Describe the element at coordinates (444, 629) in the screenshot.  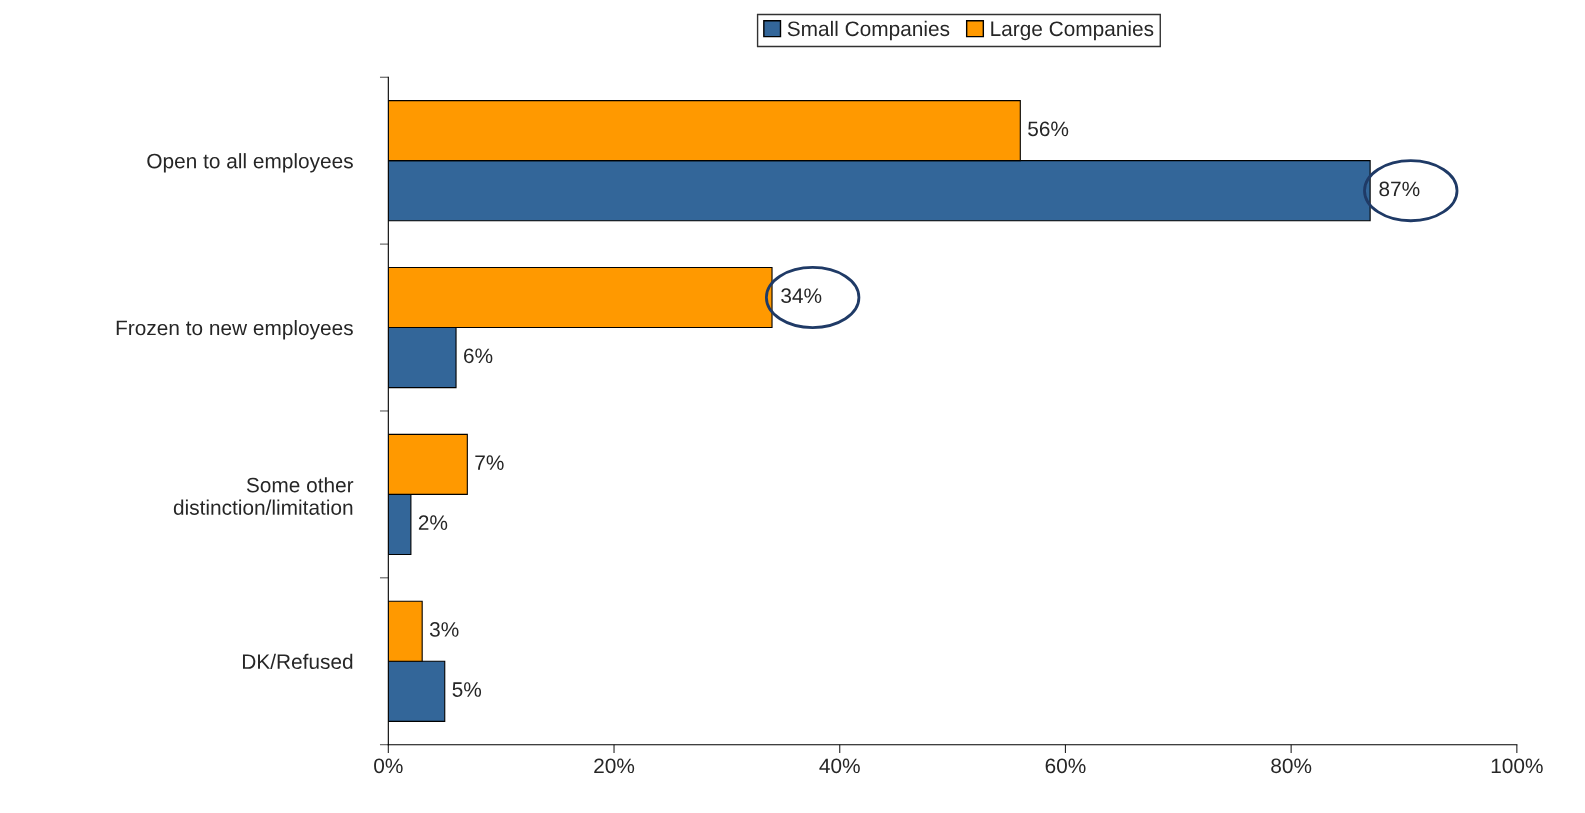
I see `data-label: 3%` at that location.